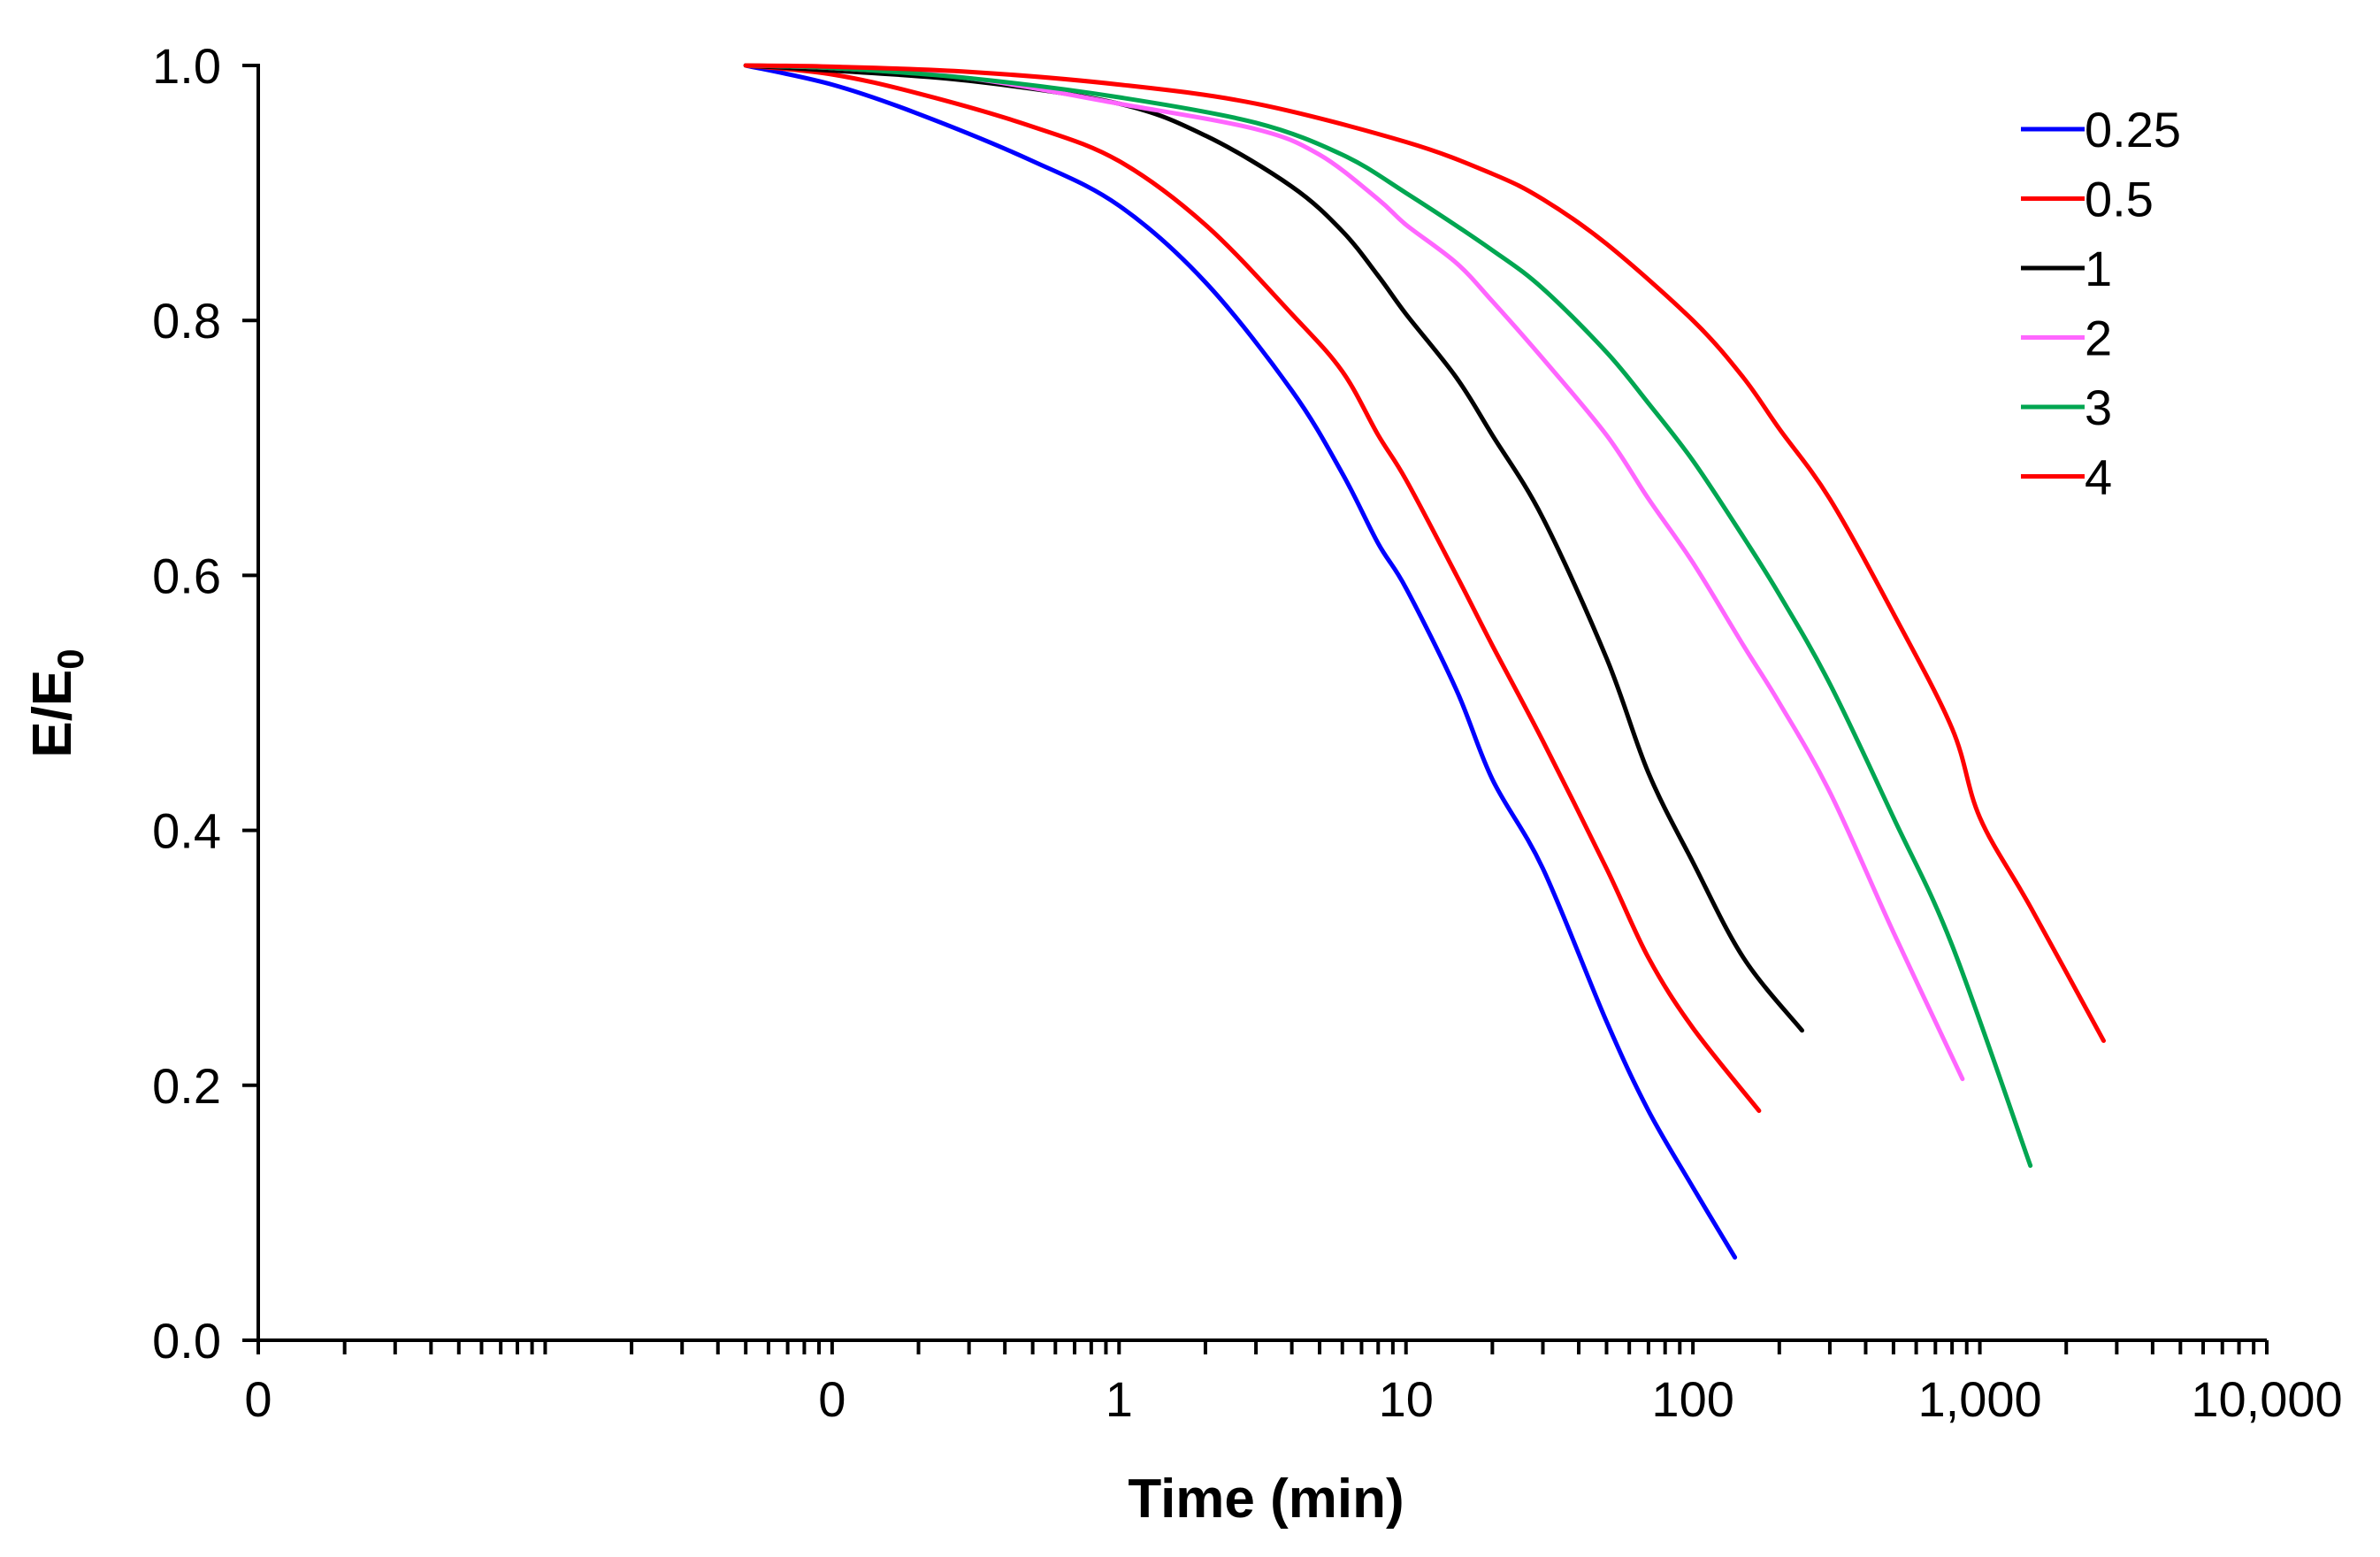 The image size is (2380, 1557). Describe the element at coordinates (2101, 303) in the screenshot. I see `legend: 0.25 0.5 1 2 3 4` at that location.